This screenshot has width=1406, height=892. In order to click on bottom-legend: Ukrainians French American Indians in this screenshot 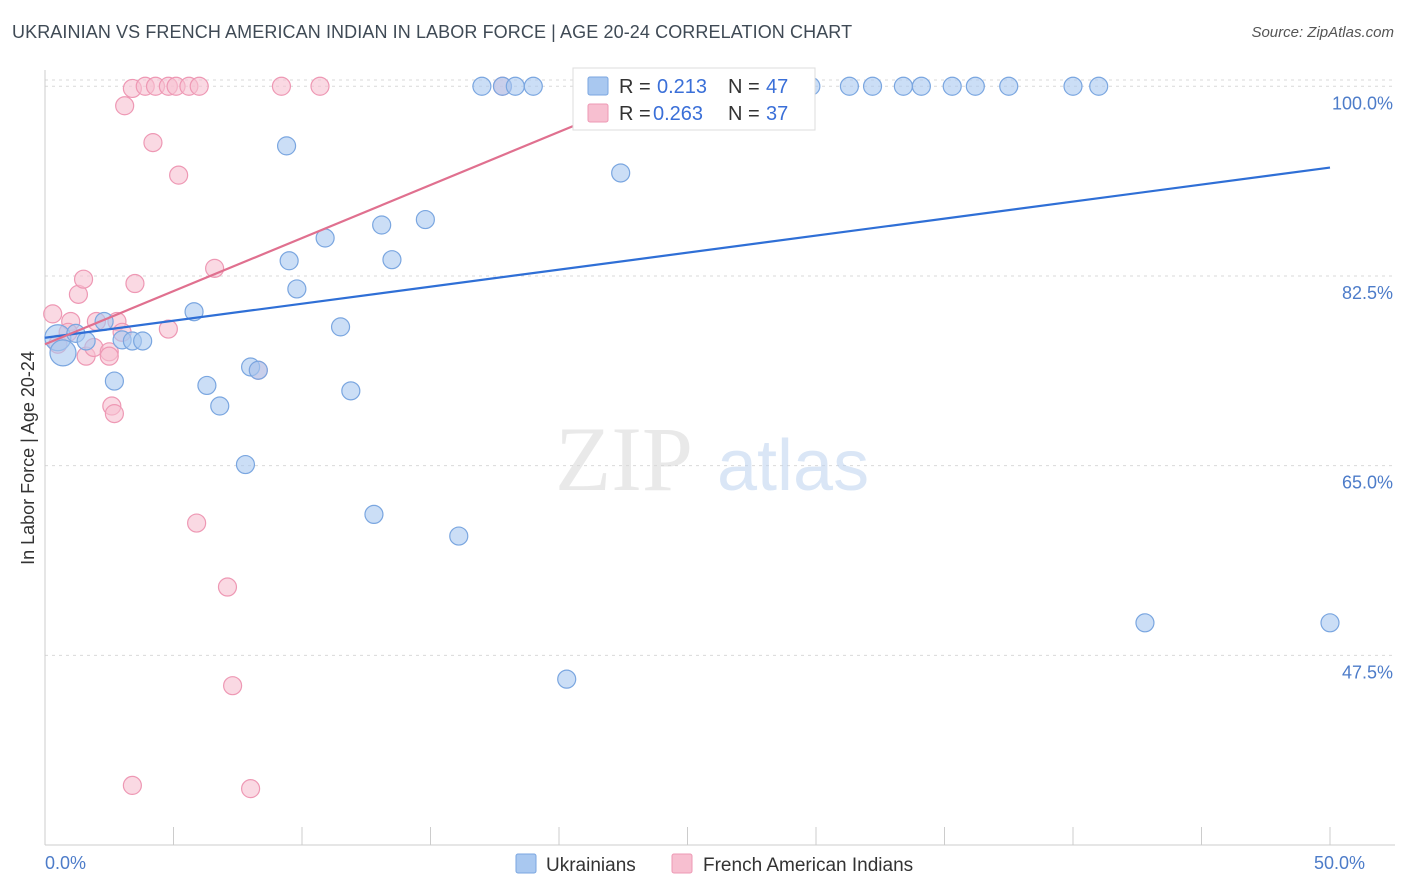, I will do `click(714, 864)`.